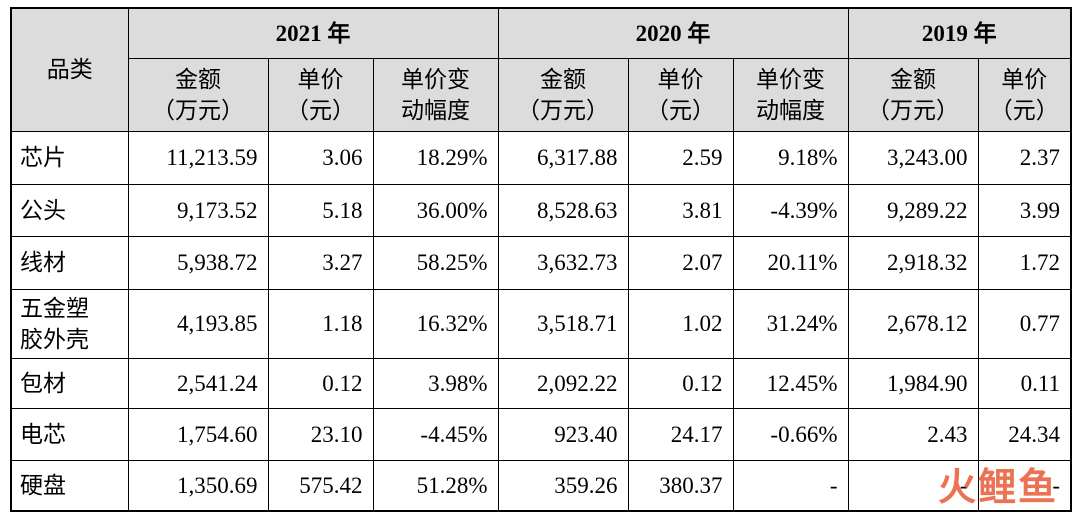 Image resolution: width=1080 pixels, height=515 pixels. I want to click on value-cell: 8,528.63, so click(563, 210).